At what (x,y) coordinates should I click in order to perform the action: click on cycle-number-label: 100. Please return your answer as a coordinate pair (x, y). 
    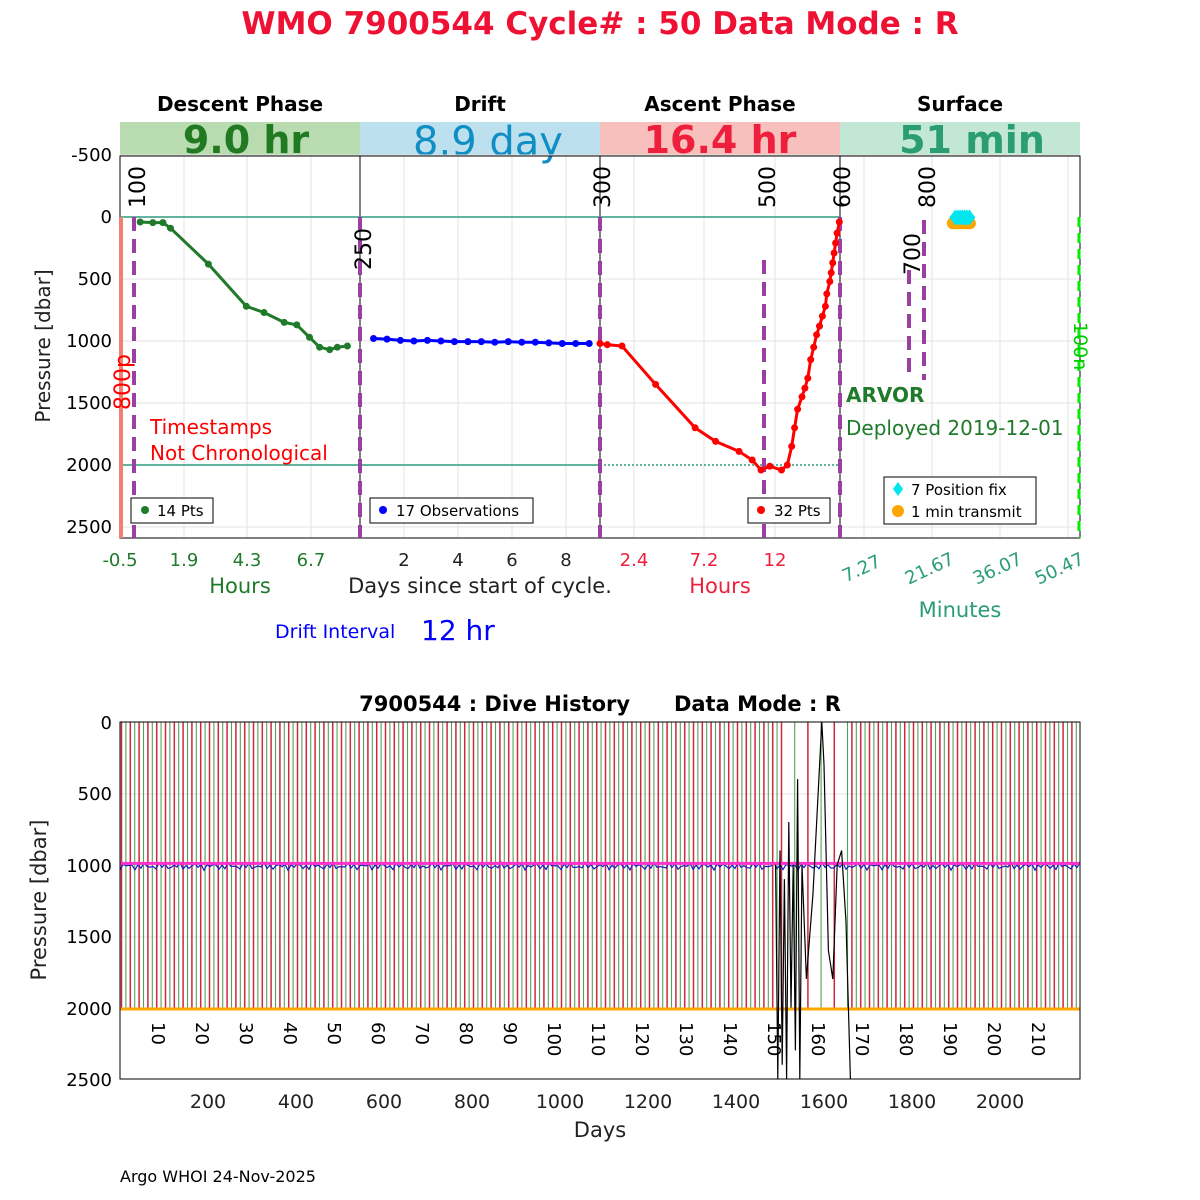
    Looking at the image, I should click on (553, 1039).